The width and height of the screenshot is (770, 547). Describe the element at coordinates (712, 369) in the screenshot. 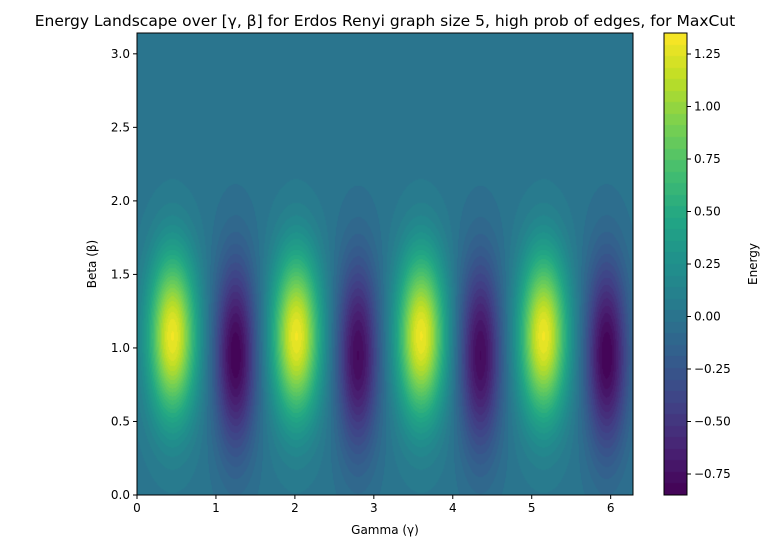

I see `colorbar-tick-label: −0.25` at that location.